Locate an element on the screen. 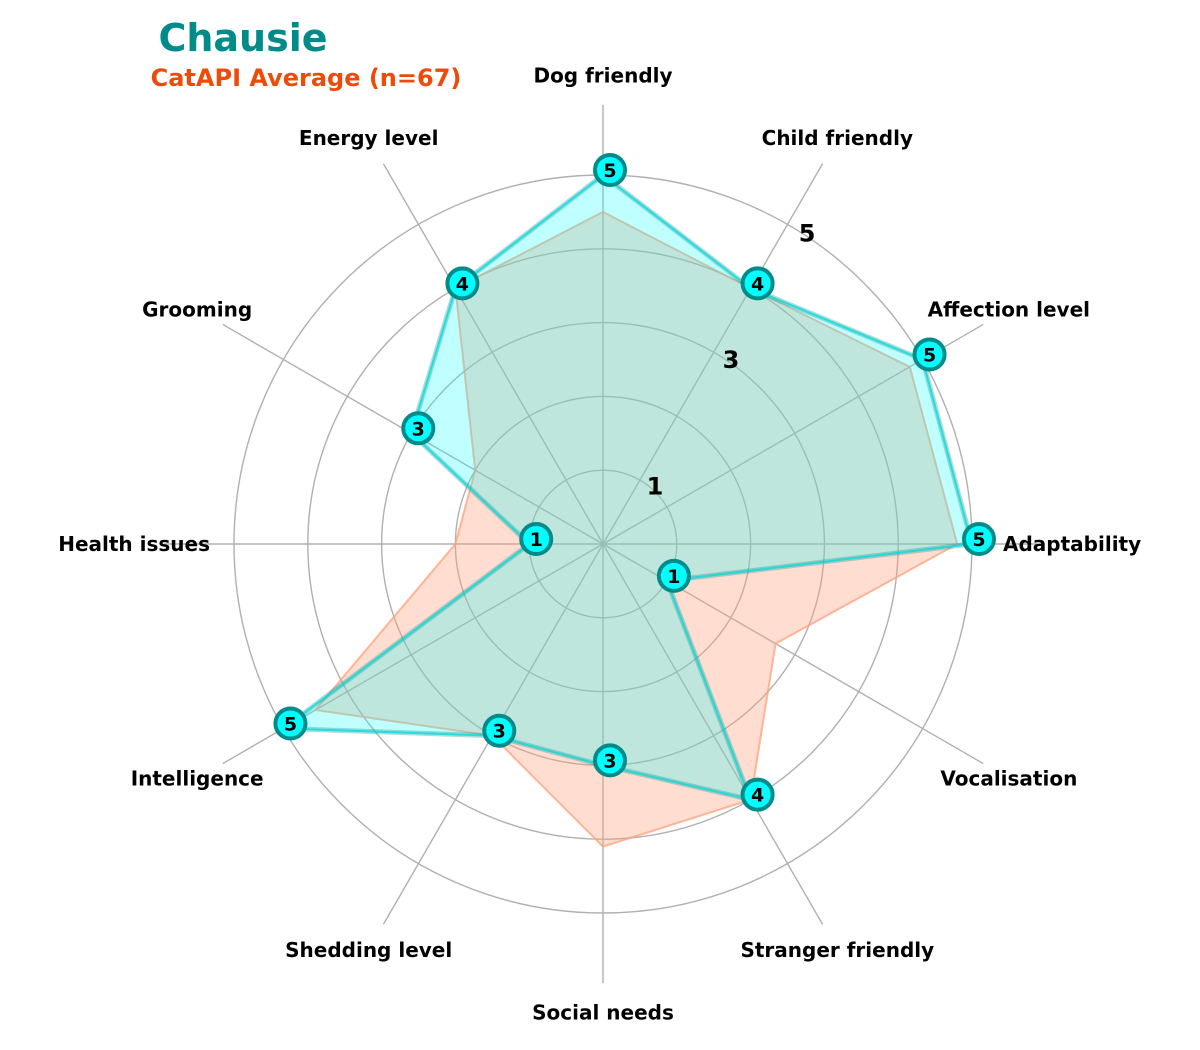 The image size is (1200, 1050). axis-label-11: Vocalisation is located at coordinates (1008, 778).